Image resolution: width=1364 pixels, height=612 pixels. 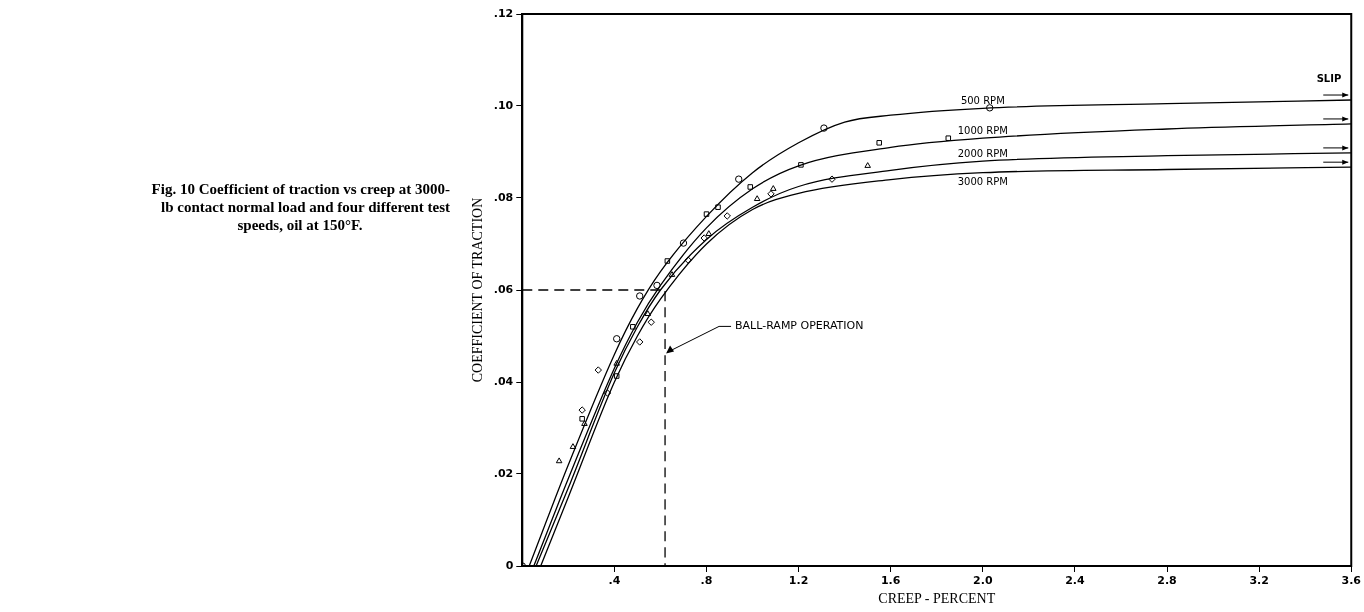 What do you see at coordinates (982, 100) in the screenshot?
I see `series-label: 500 RPM` at bounding box center [982, 100].